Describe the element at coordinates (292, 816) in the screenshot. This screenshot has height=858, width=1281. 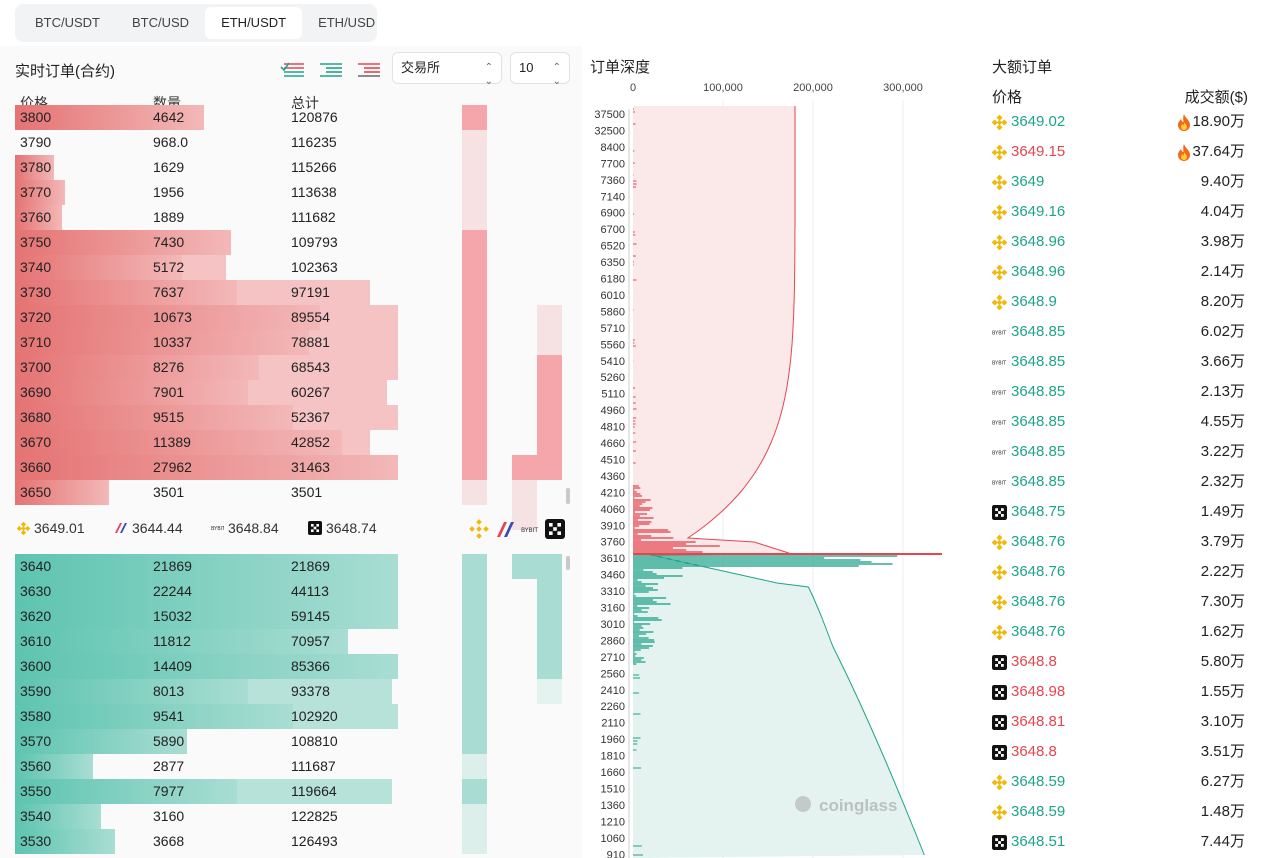
I see `bid-row: 3540 3160 122825` at that location.